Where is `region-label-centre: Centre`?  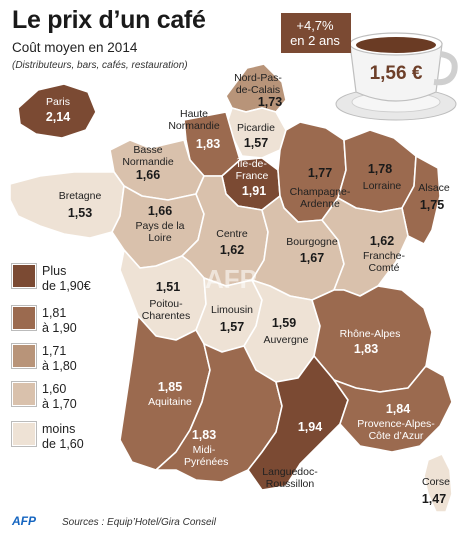
region-label-centre: Centre is located at coordinates (232, 234).